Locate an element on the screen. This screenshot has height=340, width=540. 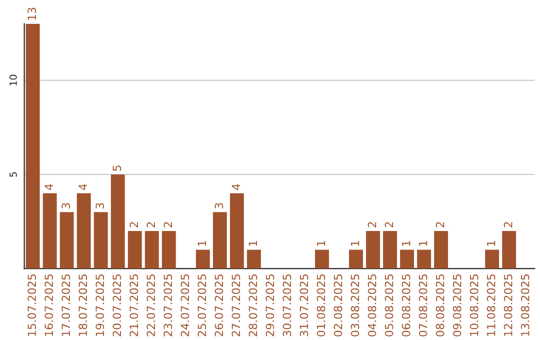
x-tick-label: 21.07.2025 is located at coordinates (134, 305).